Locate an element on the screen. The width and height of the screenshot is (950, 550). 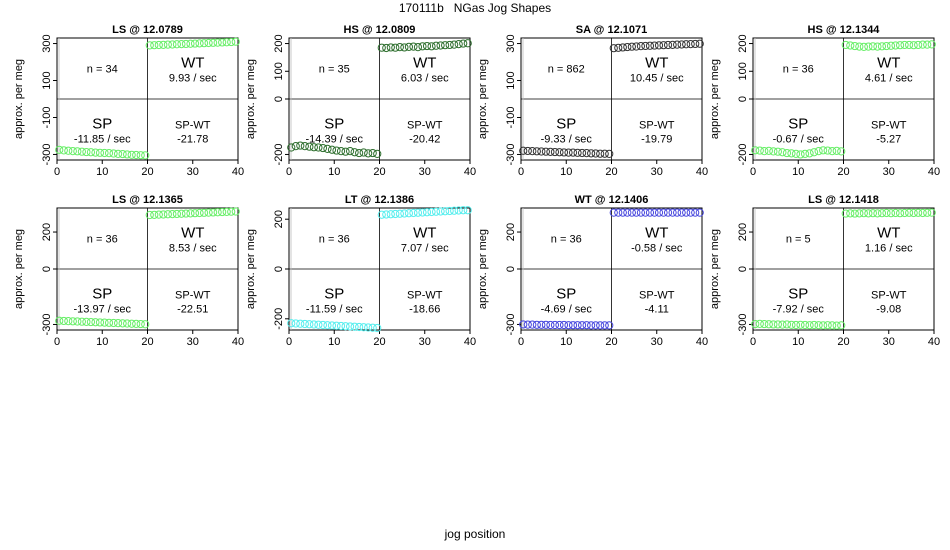
panel-title: LT @ 12.1386 is located at coordinates (379, 200).